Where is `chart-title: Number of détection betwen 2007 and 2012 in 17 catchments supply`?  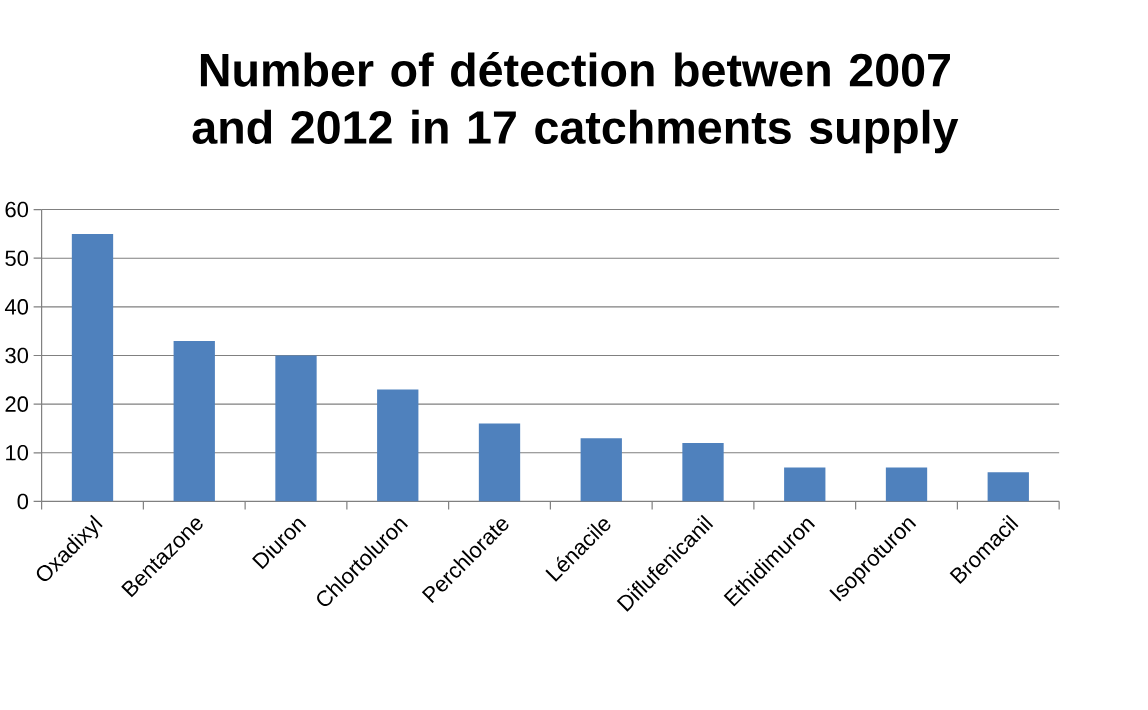
chart-title: Number of détection betwen 2007 and 2012 in 17 catchments supply is located at coordinates (575, 102).